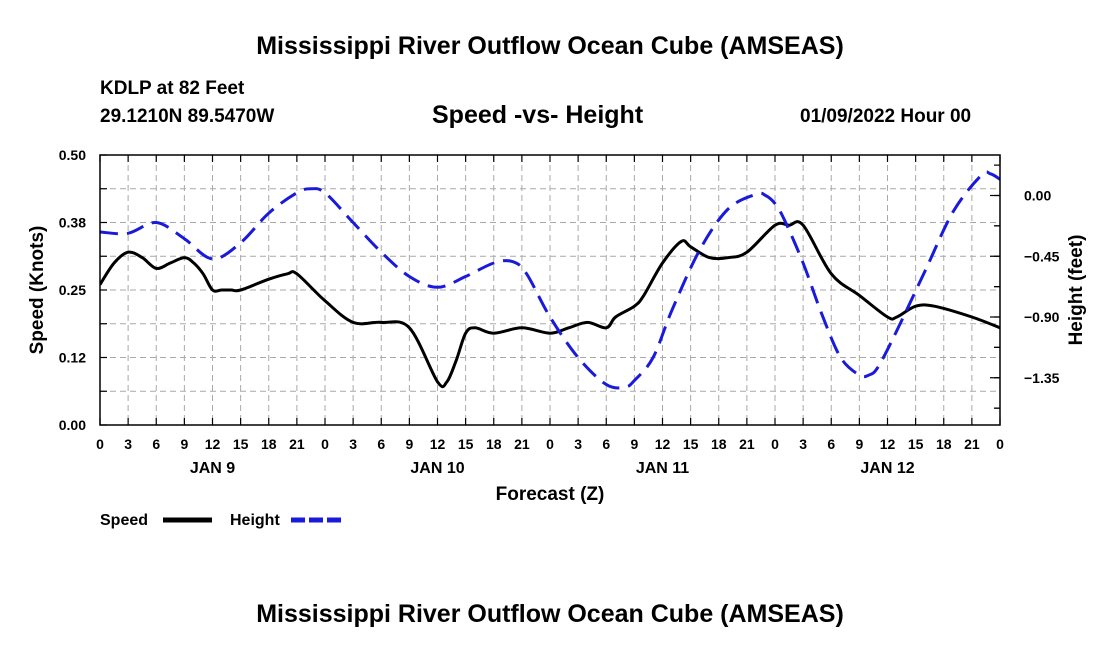 The width and height of the screenshot is (1100, 650). Describe the element at coordinates (72, 425) in the screenshot. I see `y-tick-label: 0.00` at that location.